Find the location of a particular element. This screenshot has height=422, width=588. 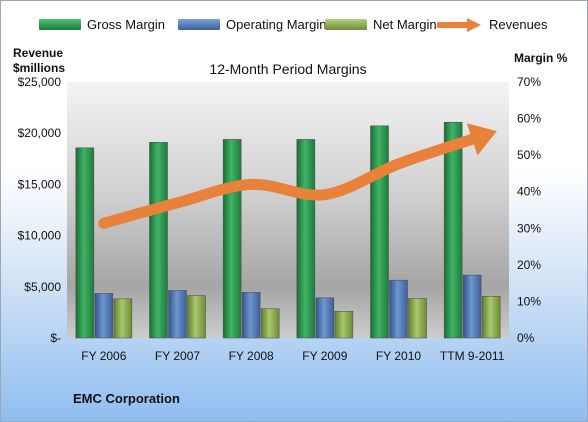

category-label: FY 2006 is located at coordinates (103, 356).